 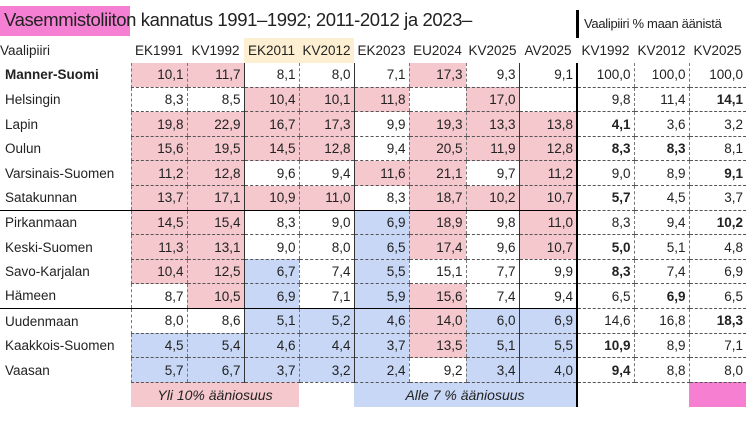 I want to click on support-cell: 6,0, so click(x=492, y=321).